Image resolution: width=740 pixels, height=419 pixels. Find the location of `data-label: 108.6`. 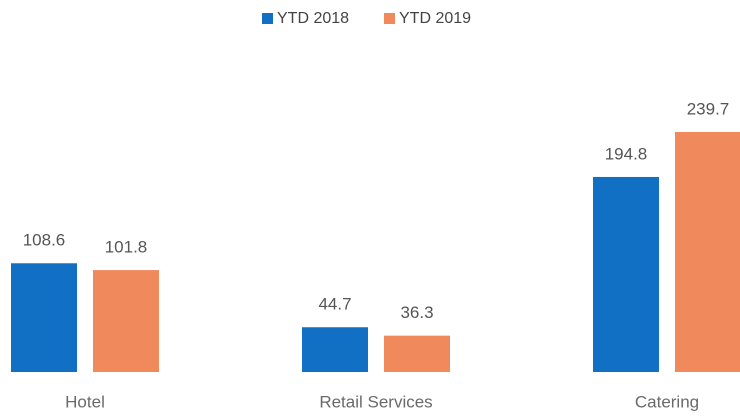

data-label: 108.6 is located at coordinates (44, 240).